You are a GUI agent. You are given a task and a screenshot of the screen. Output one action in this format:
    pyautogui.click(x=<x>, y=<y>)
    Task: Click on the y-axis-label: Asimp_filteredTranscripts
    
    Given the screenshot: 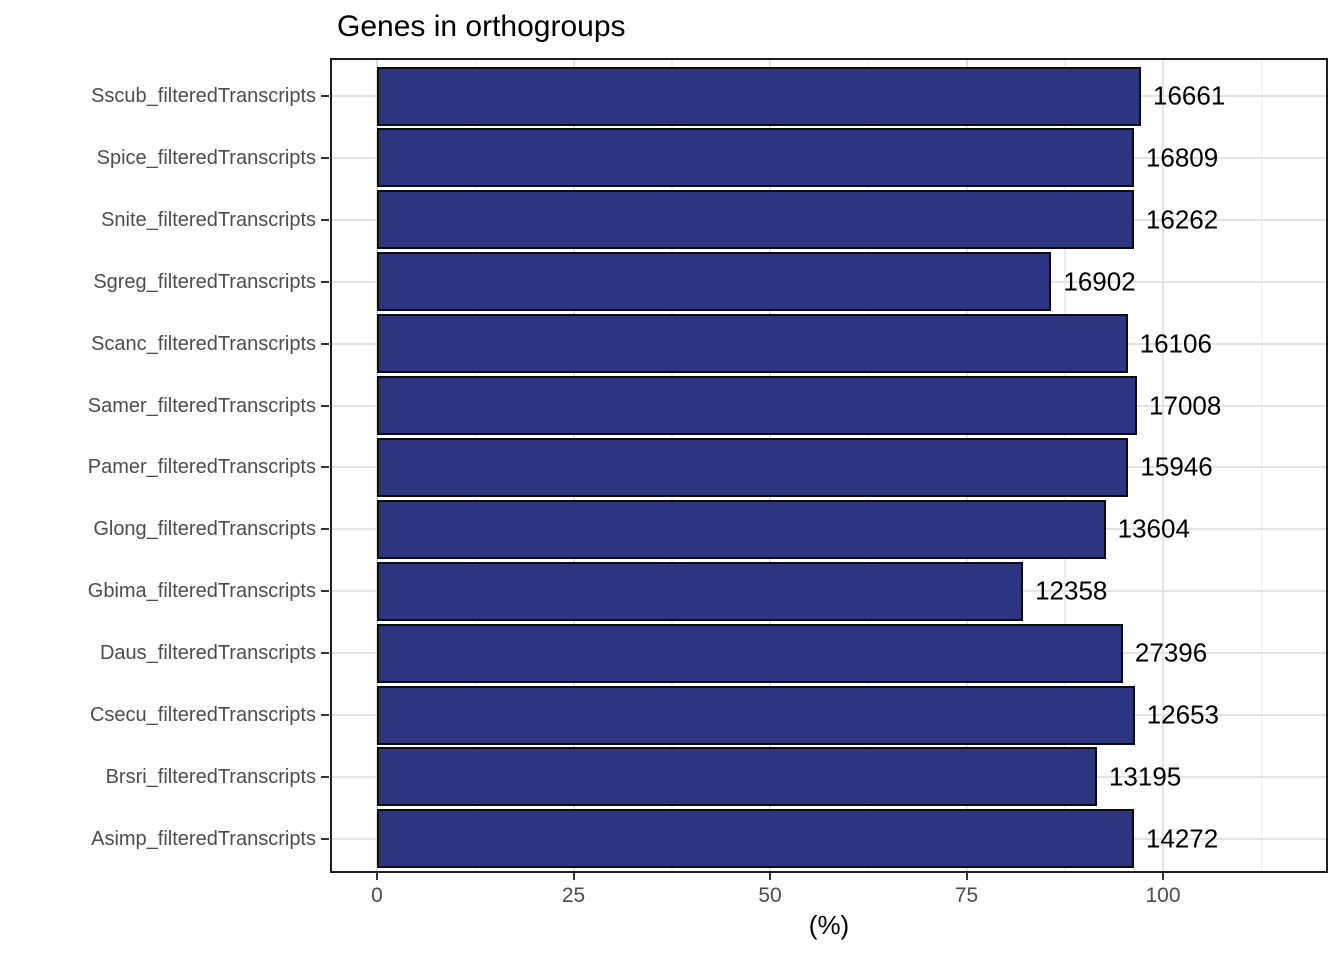 What is the action you would take?
    pyautogui.click(x=203, y=838)
    